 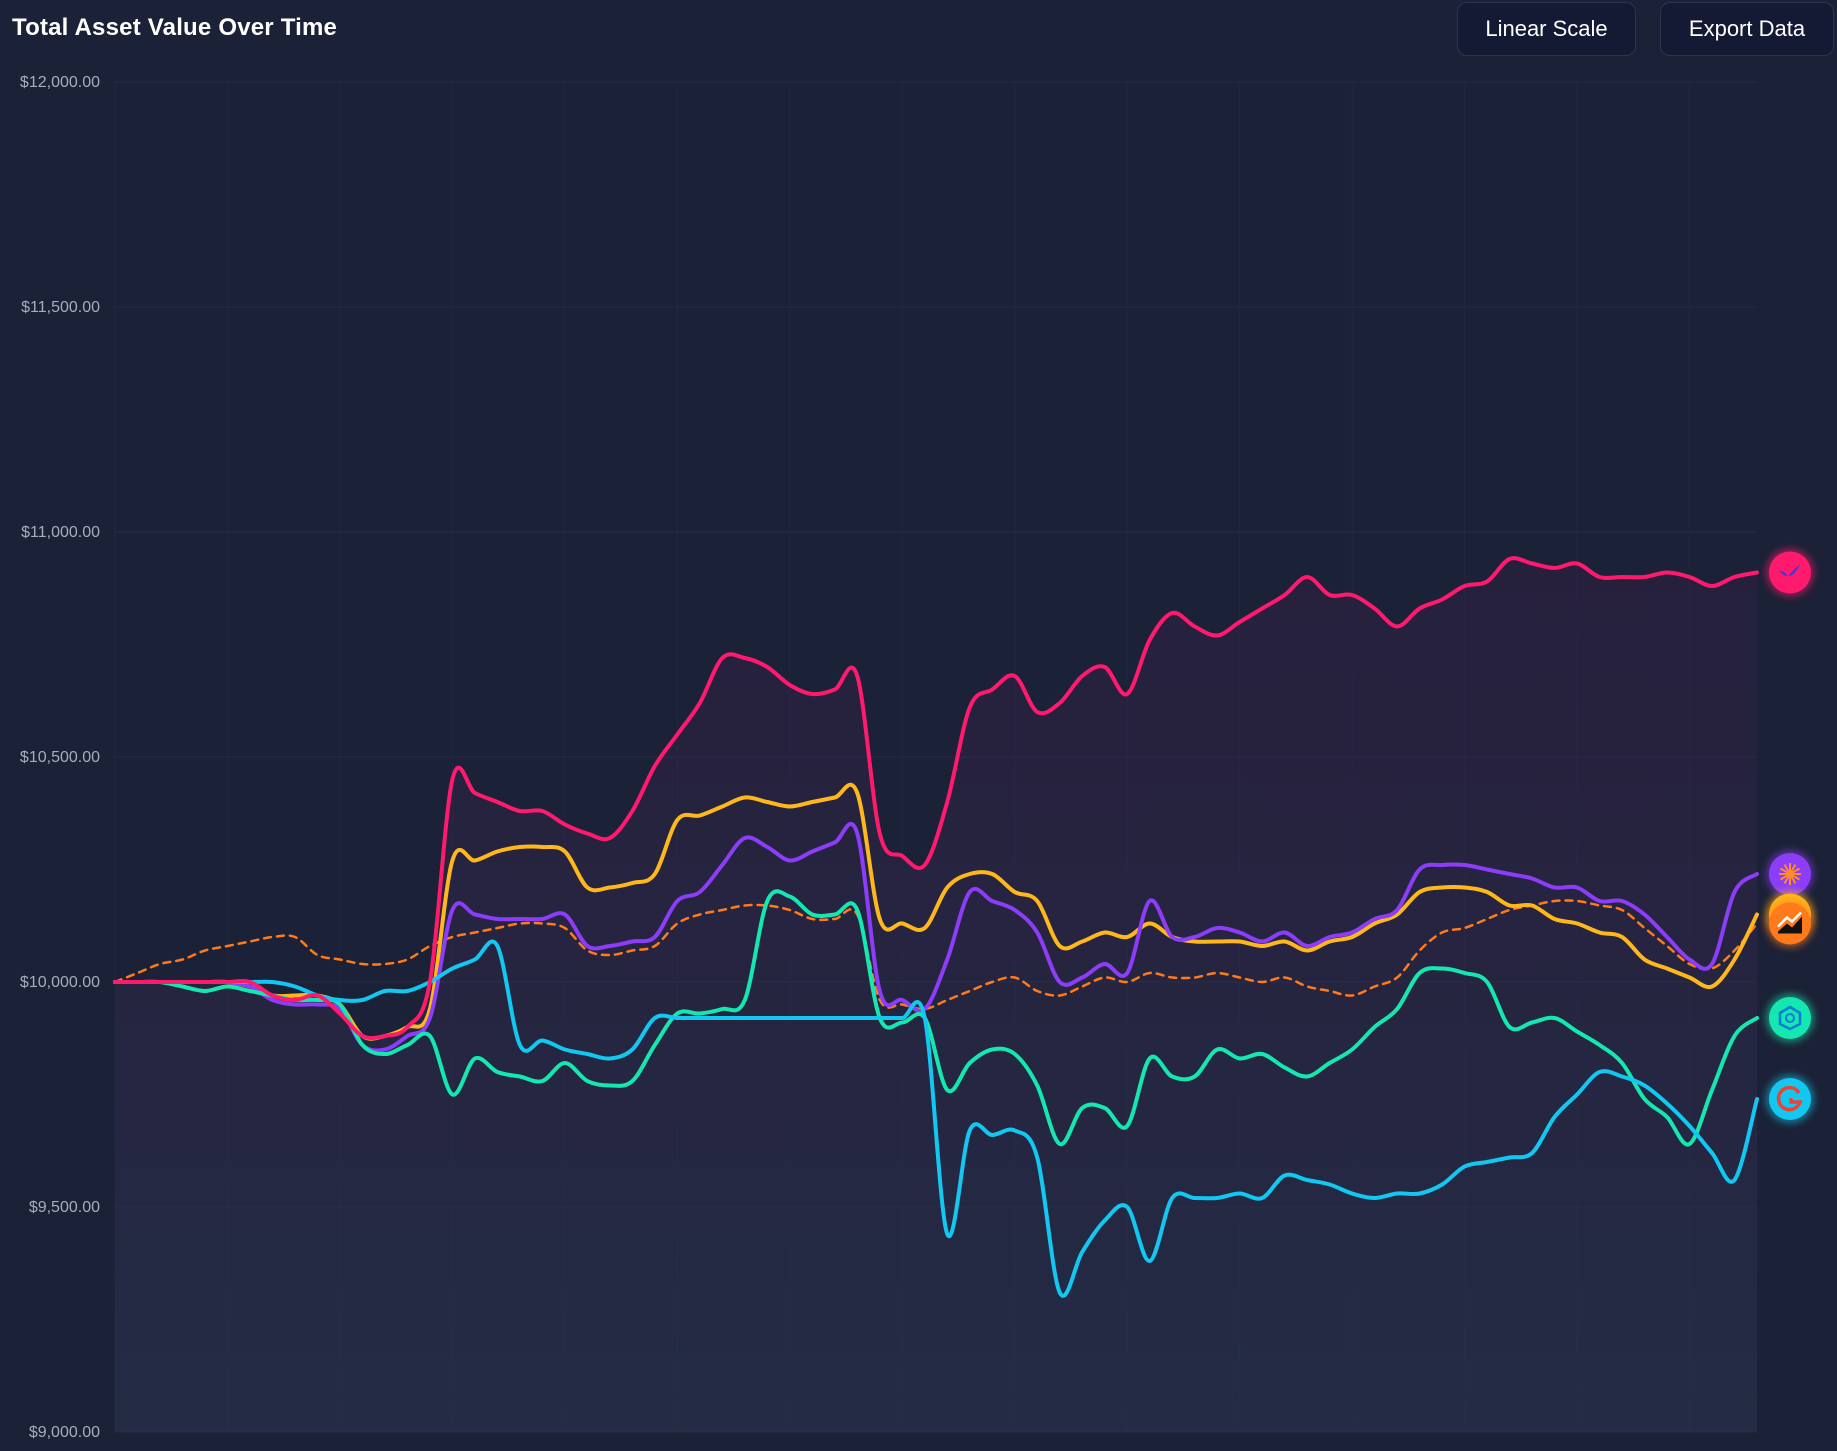 I want to click on openai-glyph, so click(x=1790, y=1018).